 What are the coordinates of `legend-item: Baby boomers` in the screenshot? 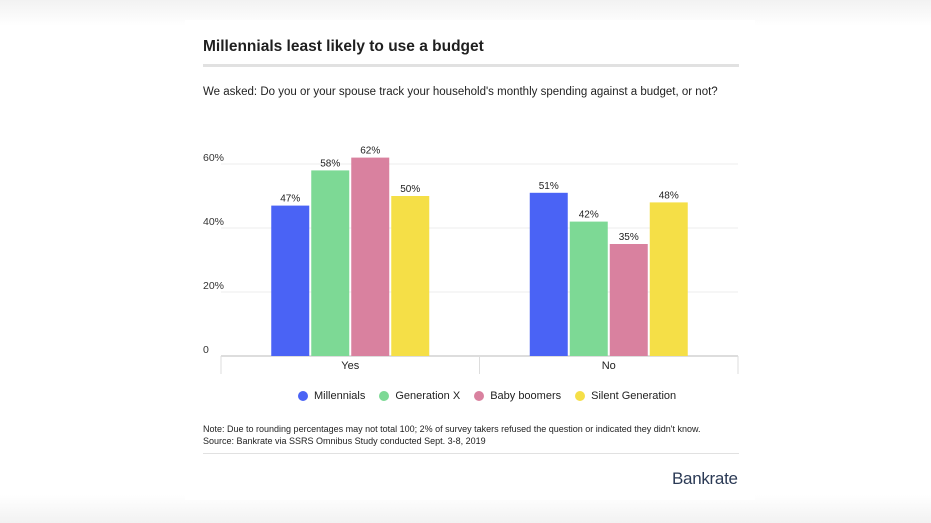 It's located at (517, 396).